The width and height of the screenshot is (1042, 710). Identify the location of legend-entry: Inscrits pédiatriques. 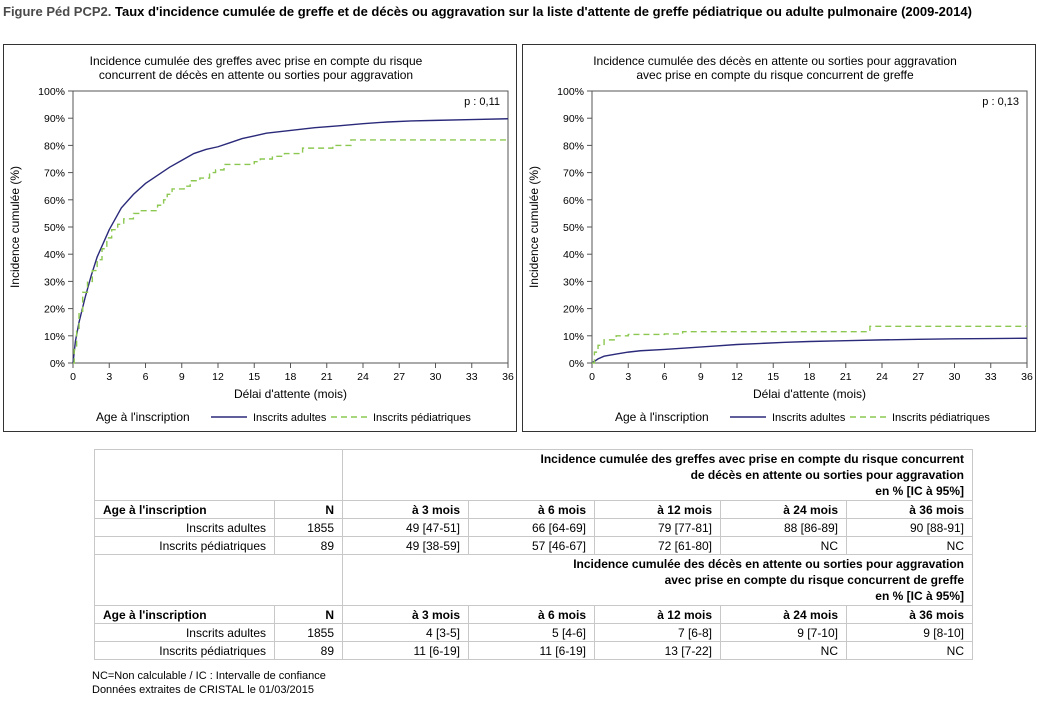
(941, 418).